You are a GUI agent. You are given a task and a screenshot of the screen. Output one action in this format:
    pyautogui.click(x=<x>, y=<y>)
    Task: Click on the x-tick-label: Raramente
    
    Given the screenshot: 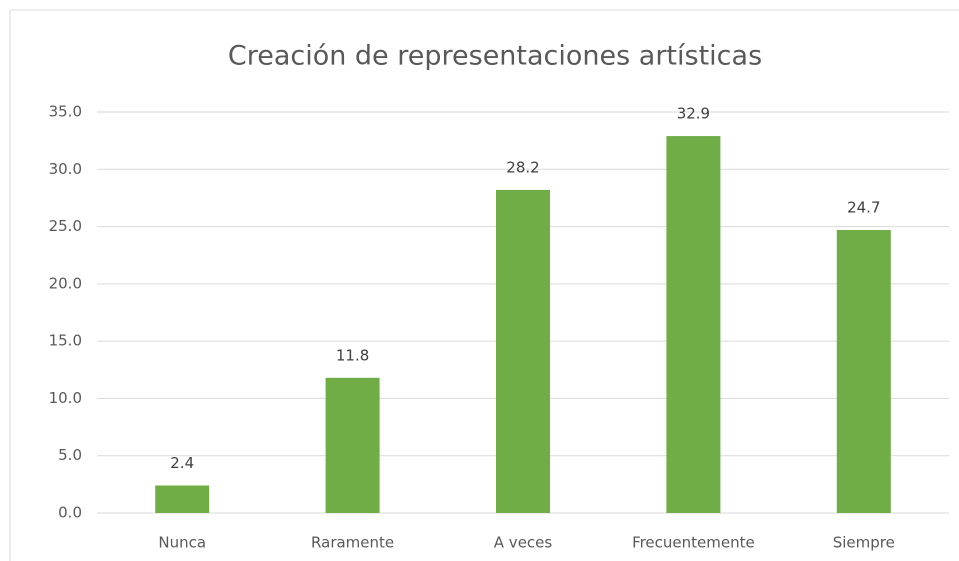 What is the action you would take?
    pyautogui.click(x=352, y=543)
    